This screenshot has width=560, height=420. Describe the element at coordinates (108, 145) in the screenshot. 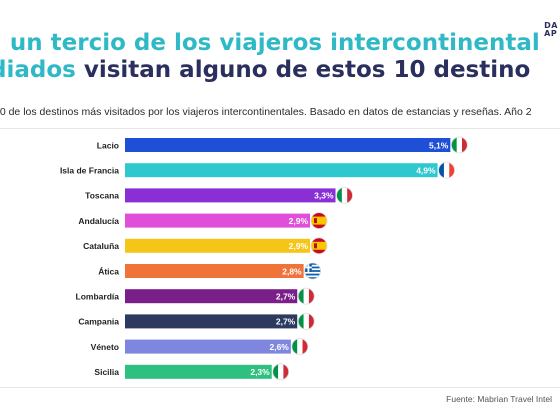

I see `category-label: Lacio` at that location.